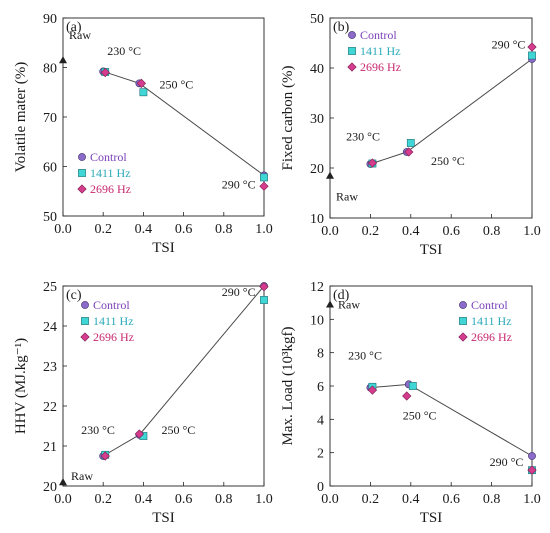 Image resolution: width=550 pixels, height=533 pixels. What do you see at coordinates (431, 250) in the screenshot?
I see `x-axis-label: TSI` at bounding box center [431, 250].